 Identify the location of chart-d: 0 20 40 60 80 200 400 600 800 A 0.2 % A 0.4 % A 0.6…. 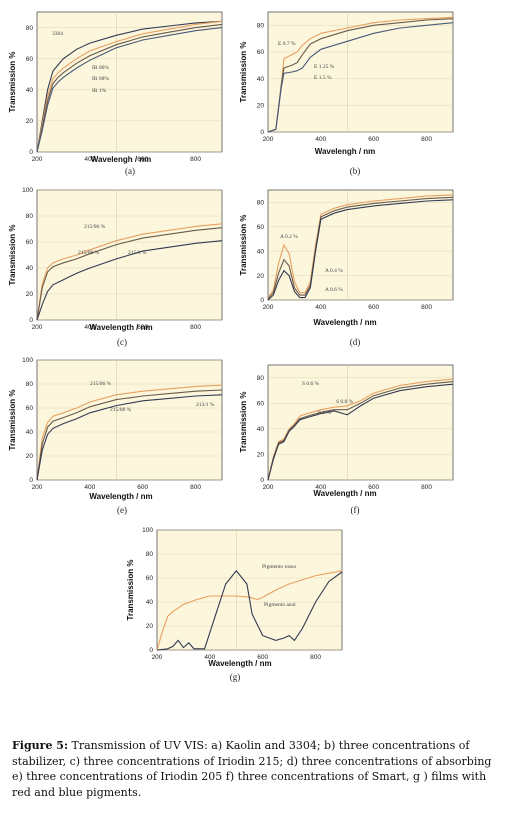
(346, 268).